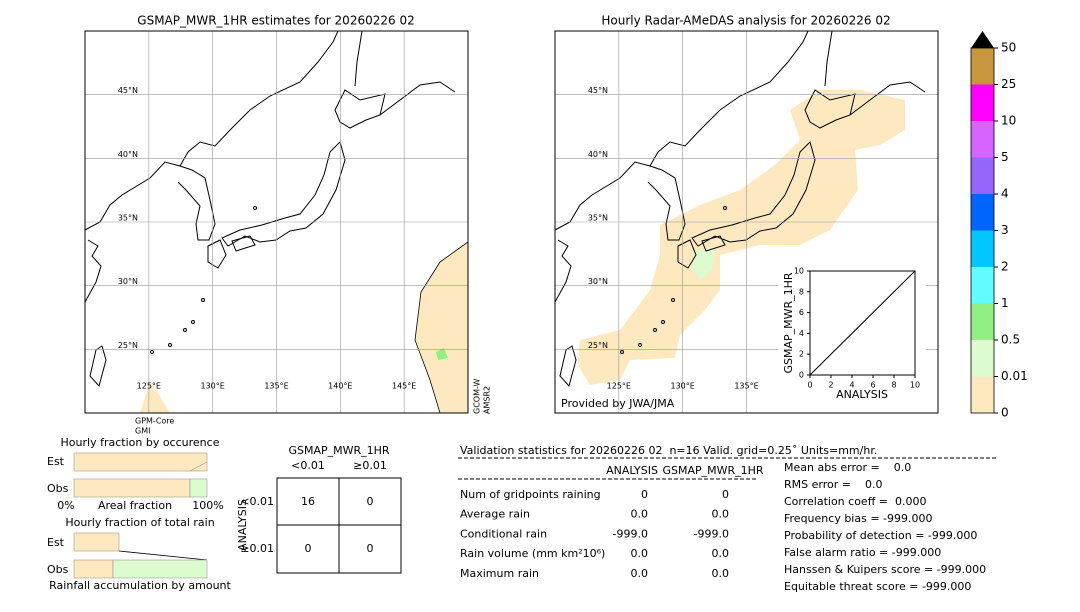 The height and width of the screenshot is (612, 1080). I want to click on stat-name: Average rain, so click(495, 514).